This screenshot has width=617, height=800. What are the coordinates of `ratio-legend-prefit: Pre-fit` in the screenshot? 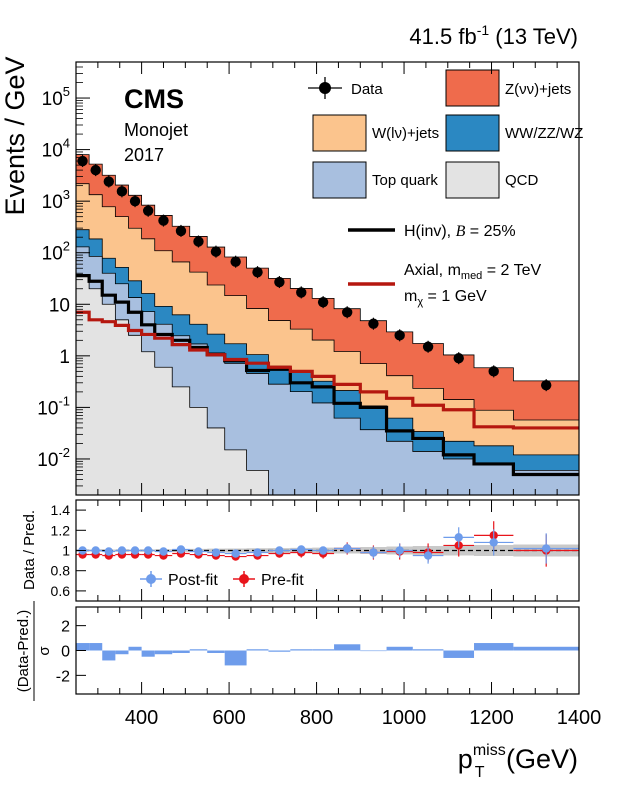 It's located at (268, 580).